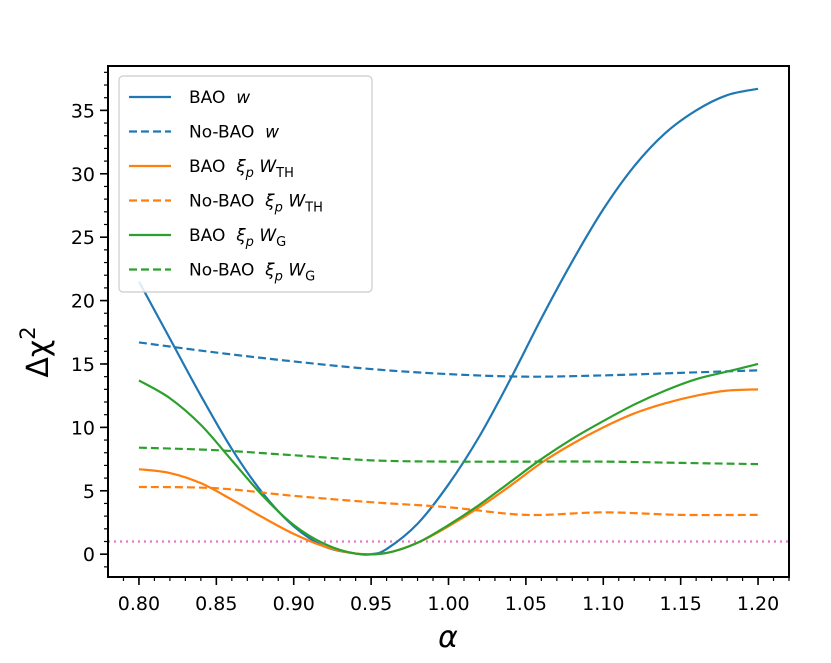 The width and height of the screenshot is (831, 663). Describe the element at coordinates (83, 302) in the screenshot. I see `y-tick-label: 20` at that location.